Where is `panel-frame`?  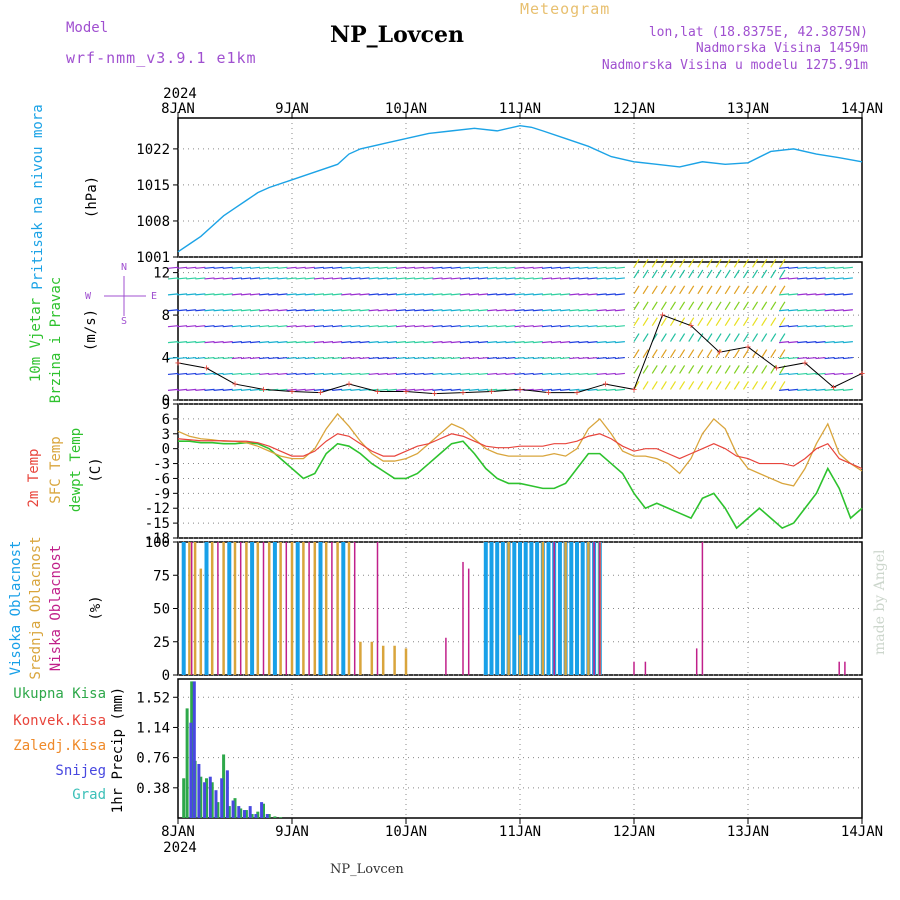
panel-frame is located at coordinates (520, 331).